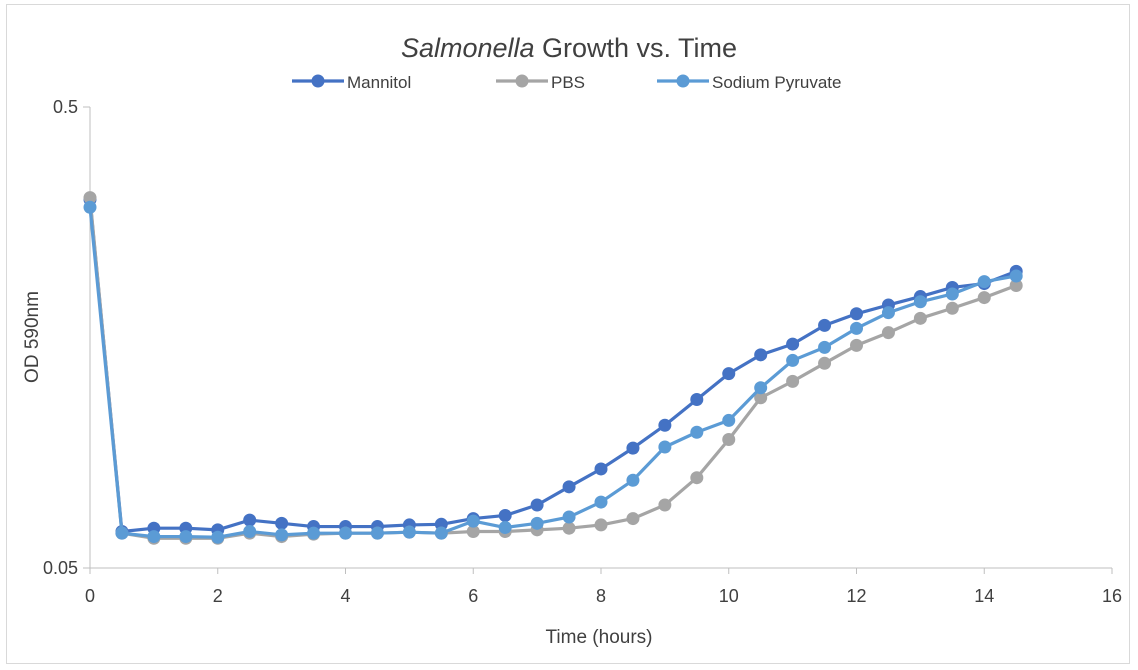  Describe the element at coordinates (473, 596) in the screenshot. I see `x-tick-label: 6` at that location.